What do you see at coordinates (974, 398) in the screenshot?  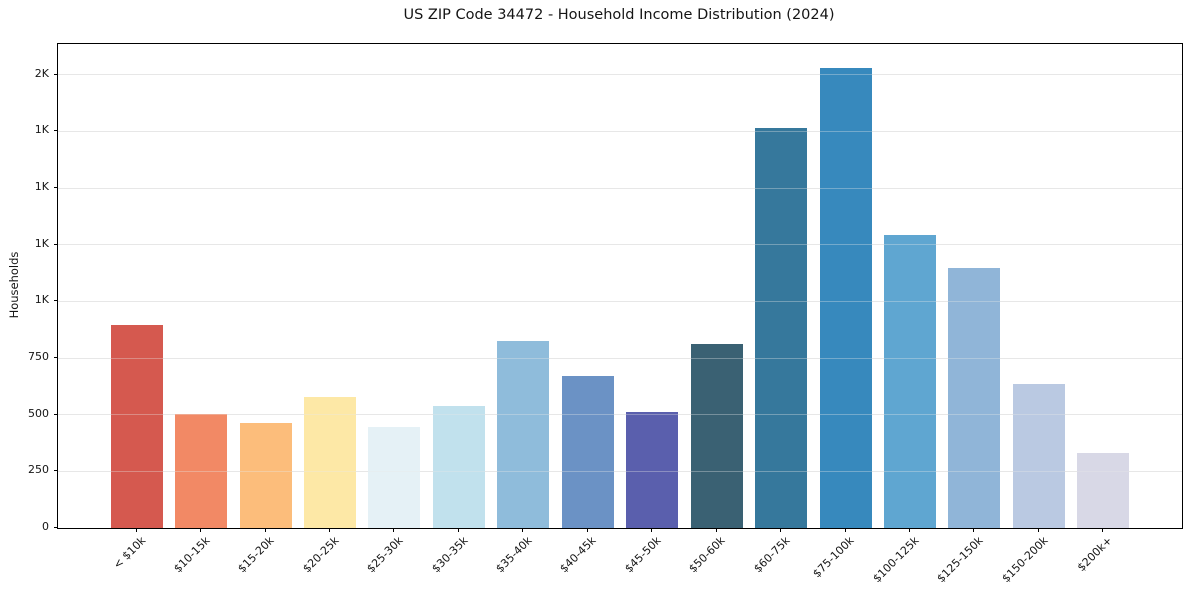 I see `bar-125-150k` at bounding box center [974, 398].